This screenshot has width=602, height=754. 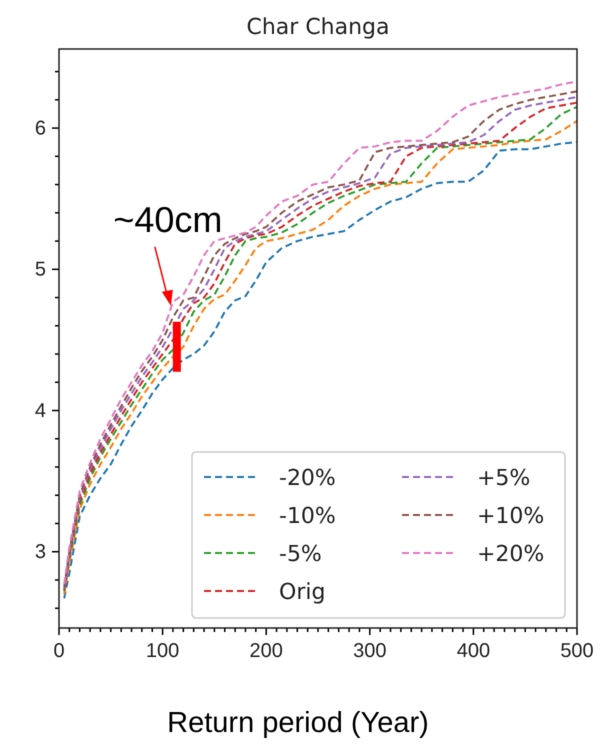 I want to click on legend-label: -20%, so click(x=307, y=478).